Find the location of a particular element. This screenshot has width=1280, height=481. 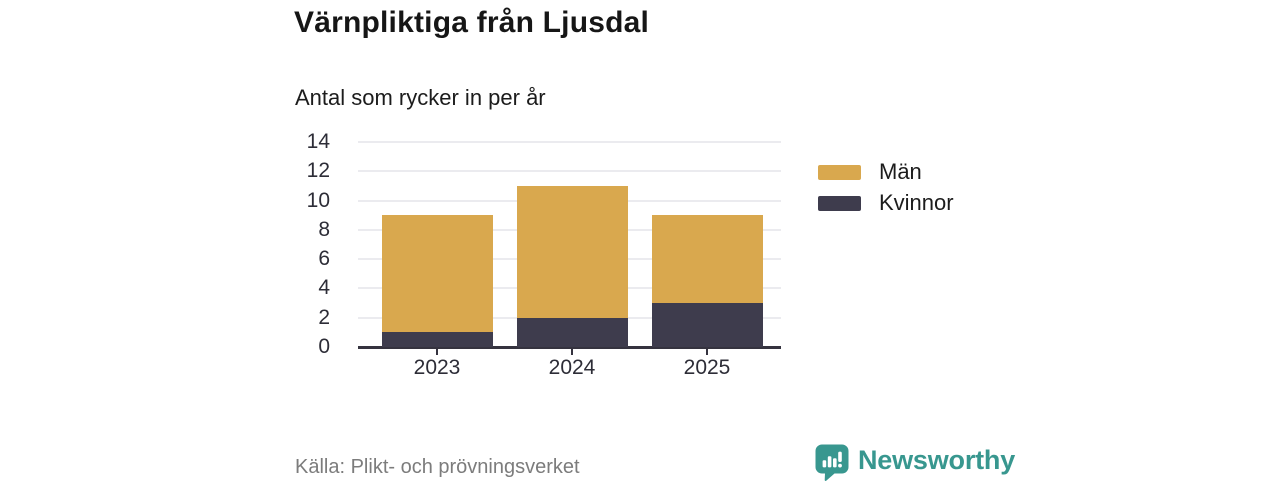

legend-label: Män is located at coordinates (900, 171).